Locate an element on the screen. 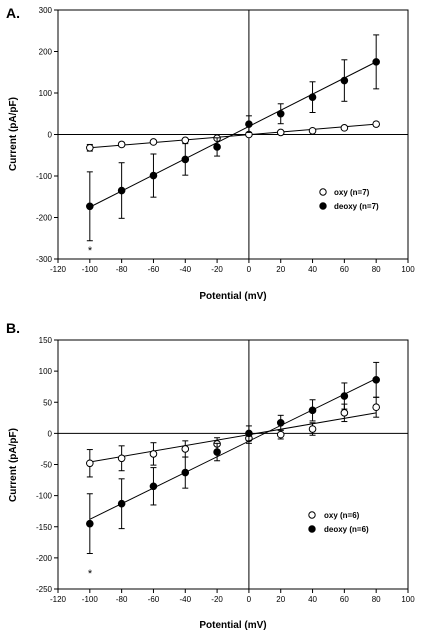 The image size is (425, 636). y-tick-label: -150 is located at coordinates (44, 527).